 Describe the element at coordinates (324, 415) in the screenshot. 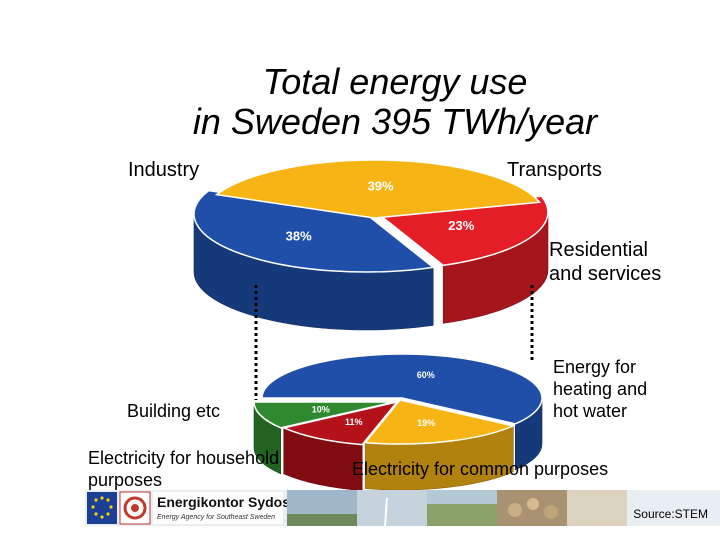

I see `slice-building-etc` at that location.